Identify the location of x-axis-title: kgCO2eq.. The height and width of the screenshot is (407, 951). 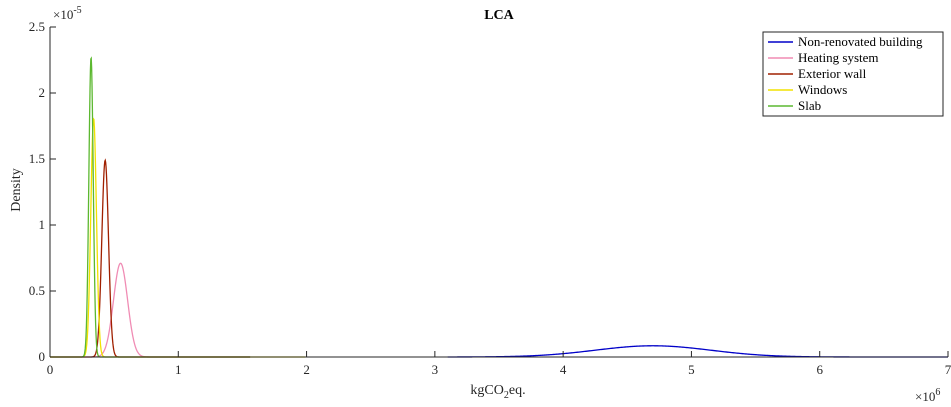
(497, 392).